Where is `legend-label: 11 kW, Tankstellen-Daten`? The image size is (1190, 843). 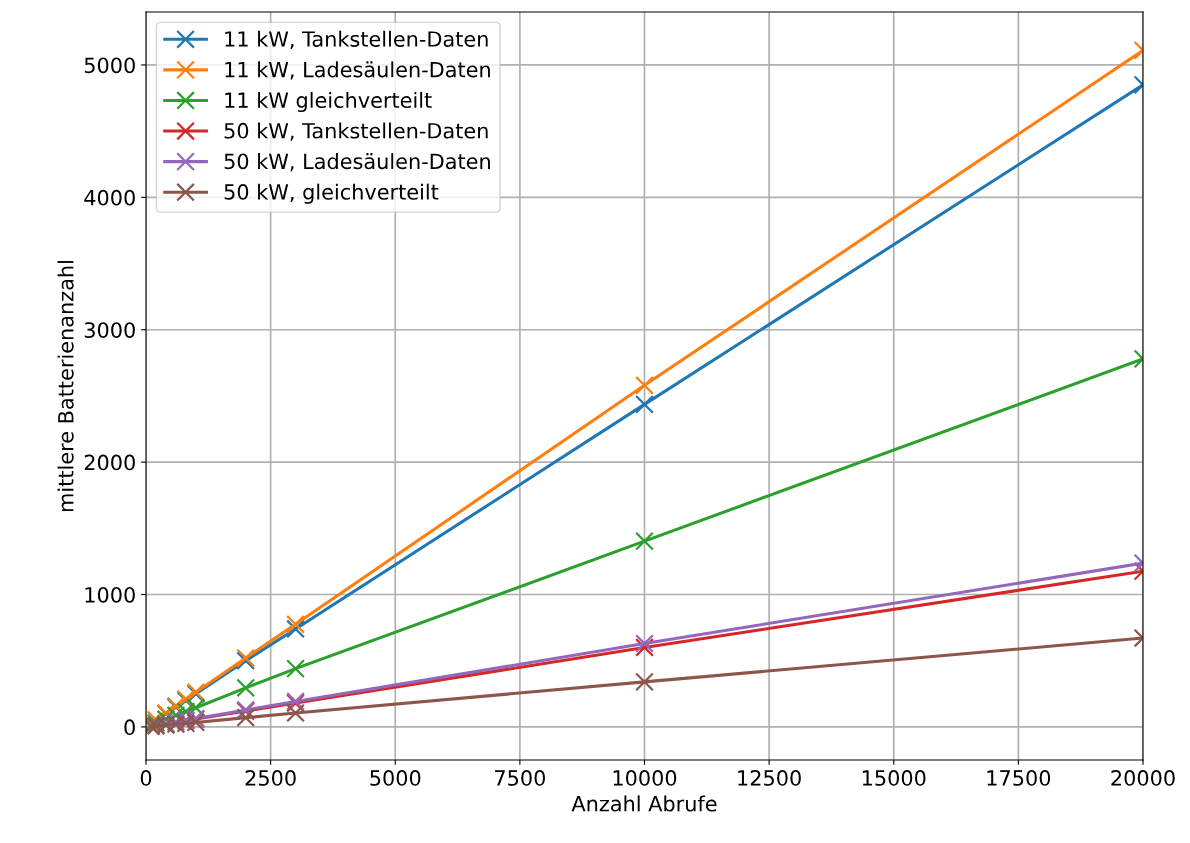 legend-label: 11 kW, Tankstellen-Daten is located at coordinates (356, 39).